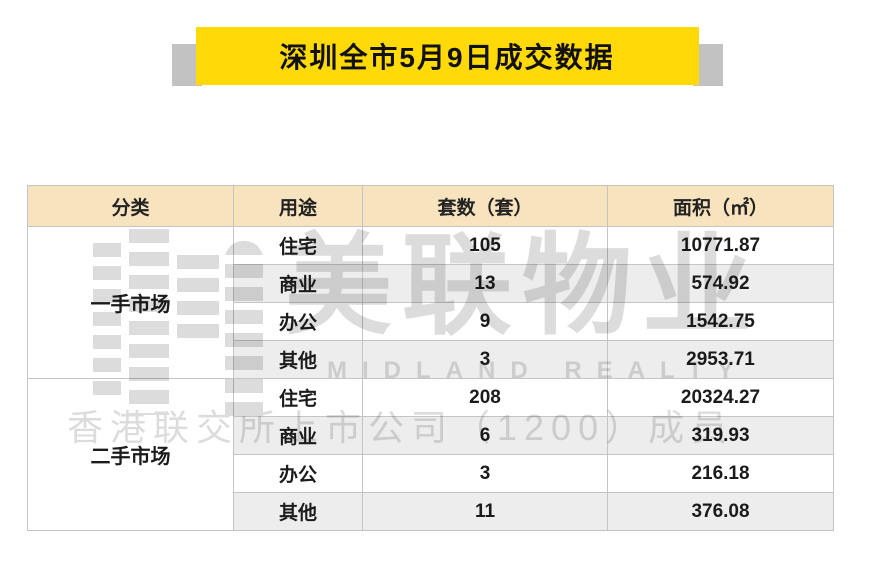  What do you see at coordinates (485, 206) in the screenshot?
I see `header-cell-units: 套数（套）` at bounding box center [485, 206].